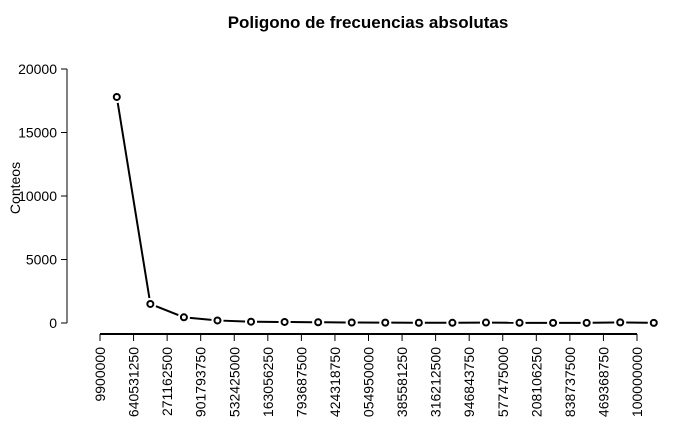 The width and height of the screenshot is (700, 432). I want to click on x-tick-label: 838737500, so click(570, 382).